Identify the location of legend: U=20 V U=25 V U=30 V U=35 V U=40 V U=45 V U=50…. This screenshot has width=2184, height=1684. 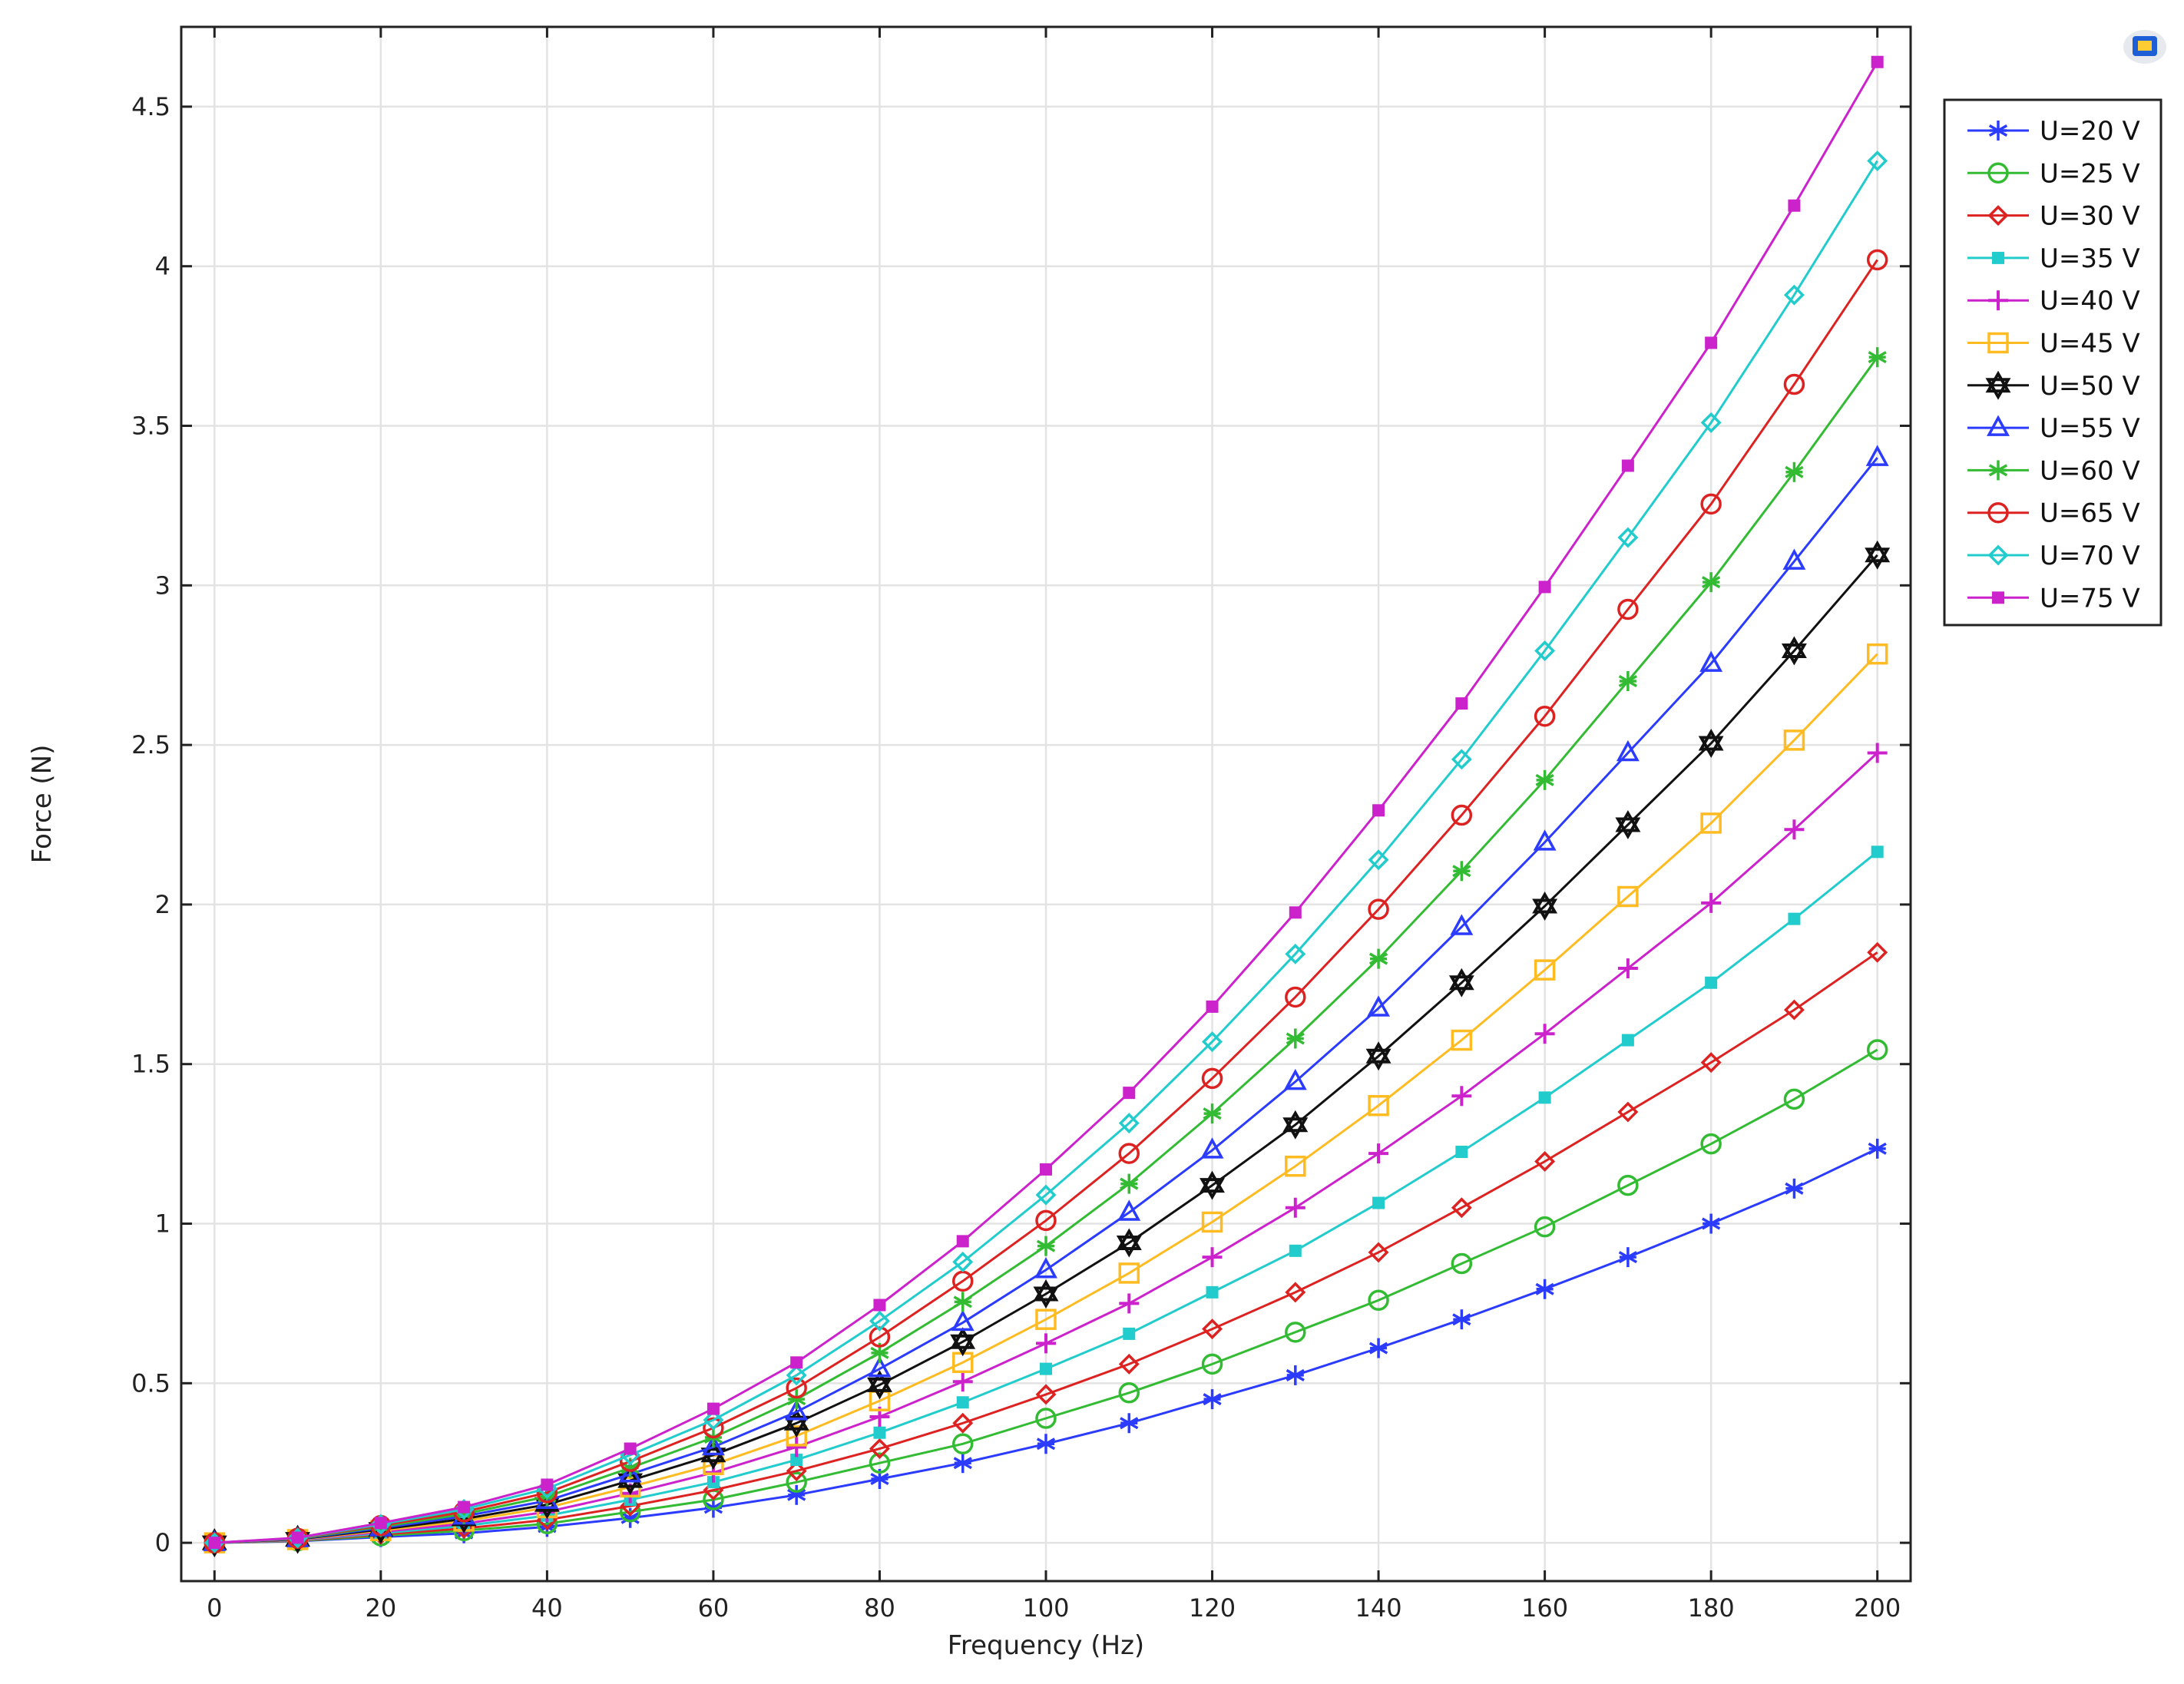
(2052, 362).